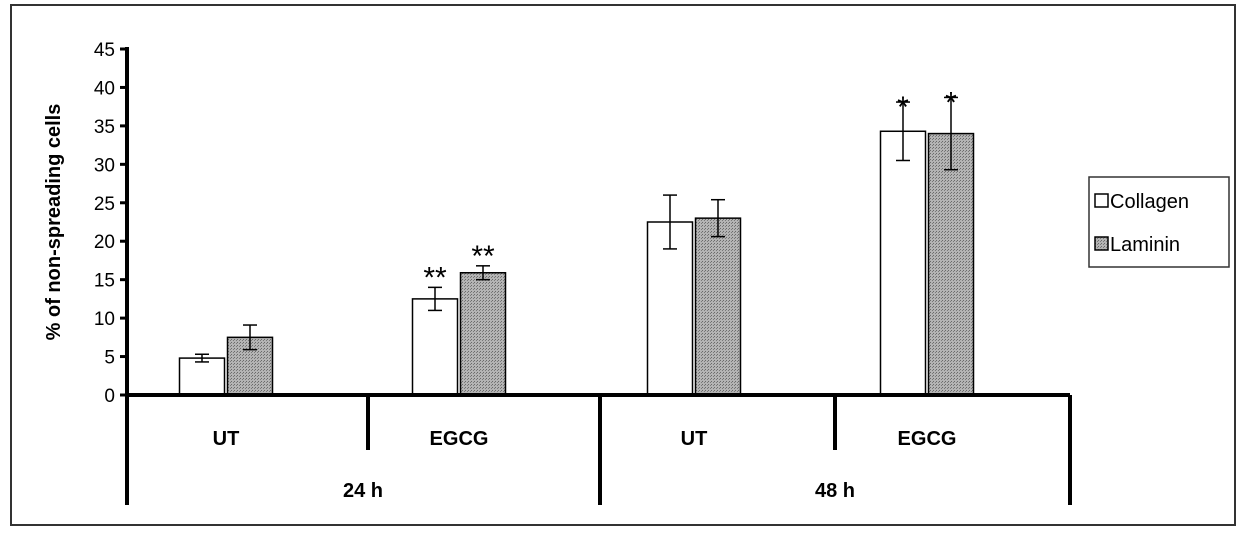 The height and width of the screenshot is (534, 1239). I want to click on x-group-label: 48 h, so click(835, 491).